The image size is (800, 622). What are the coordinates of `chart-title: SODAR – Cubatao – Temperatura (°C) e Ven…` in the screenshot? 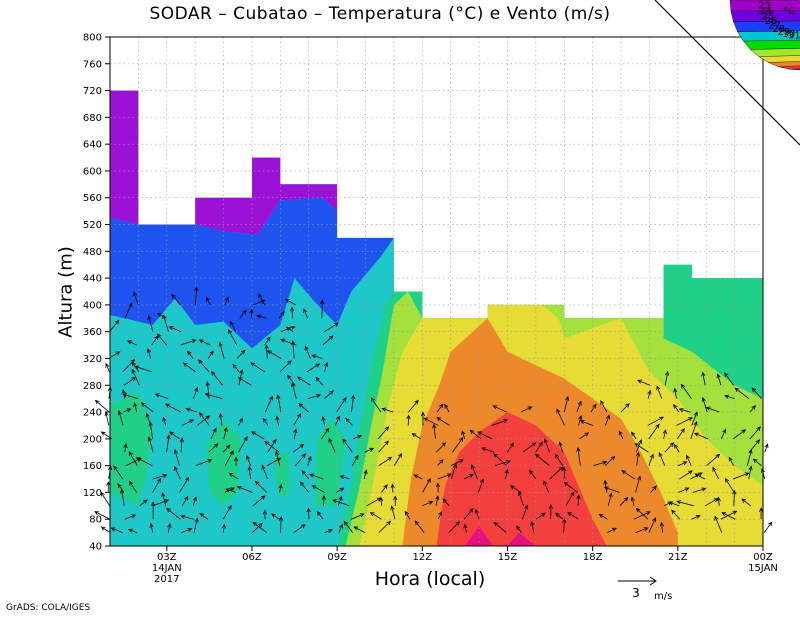 It's located at (380, 14).